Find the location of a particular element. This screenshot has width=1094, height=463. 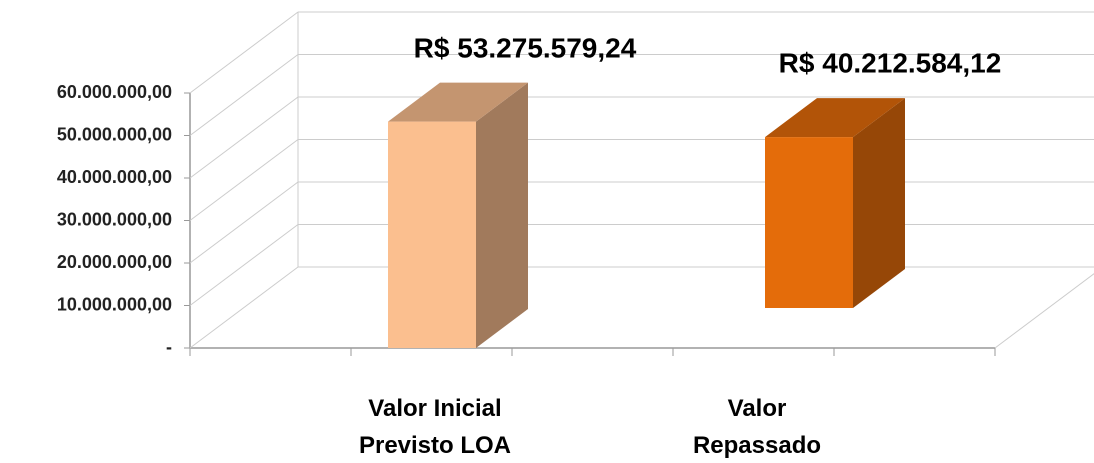

y-tick-label: 30.000.000,00 is located at coordinates (114, 219).